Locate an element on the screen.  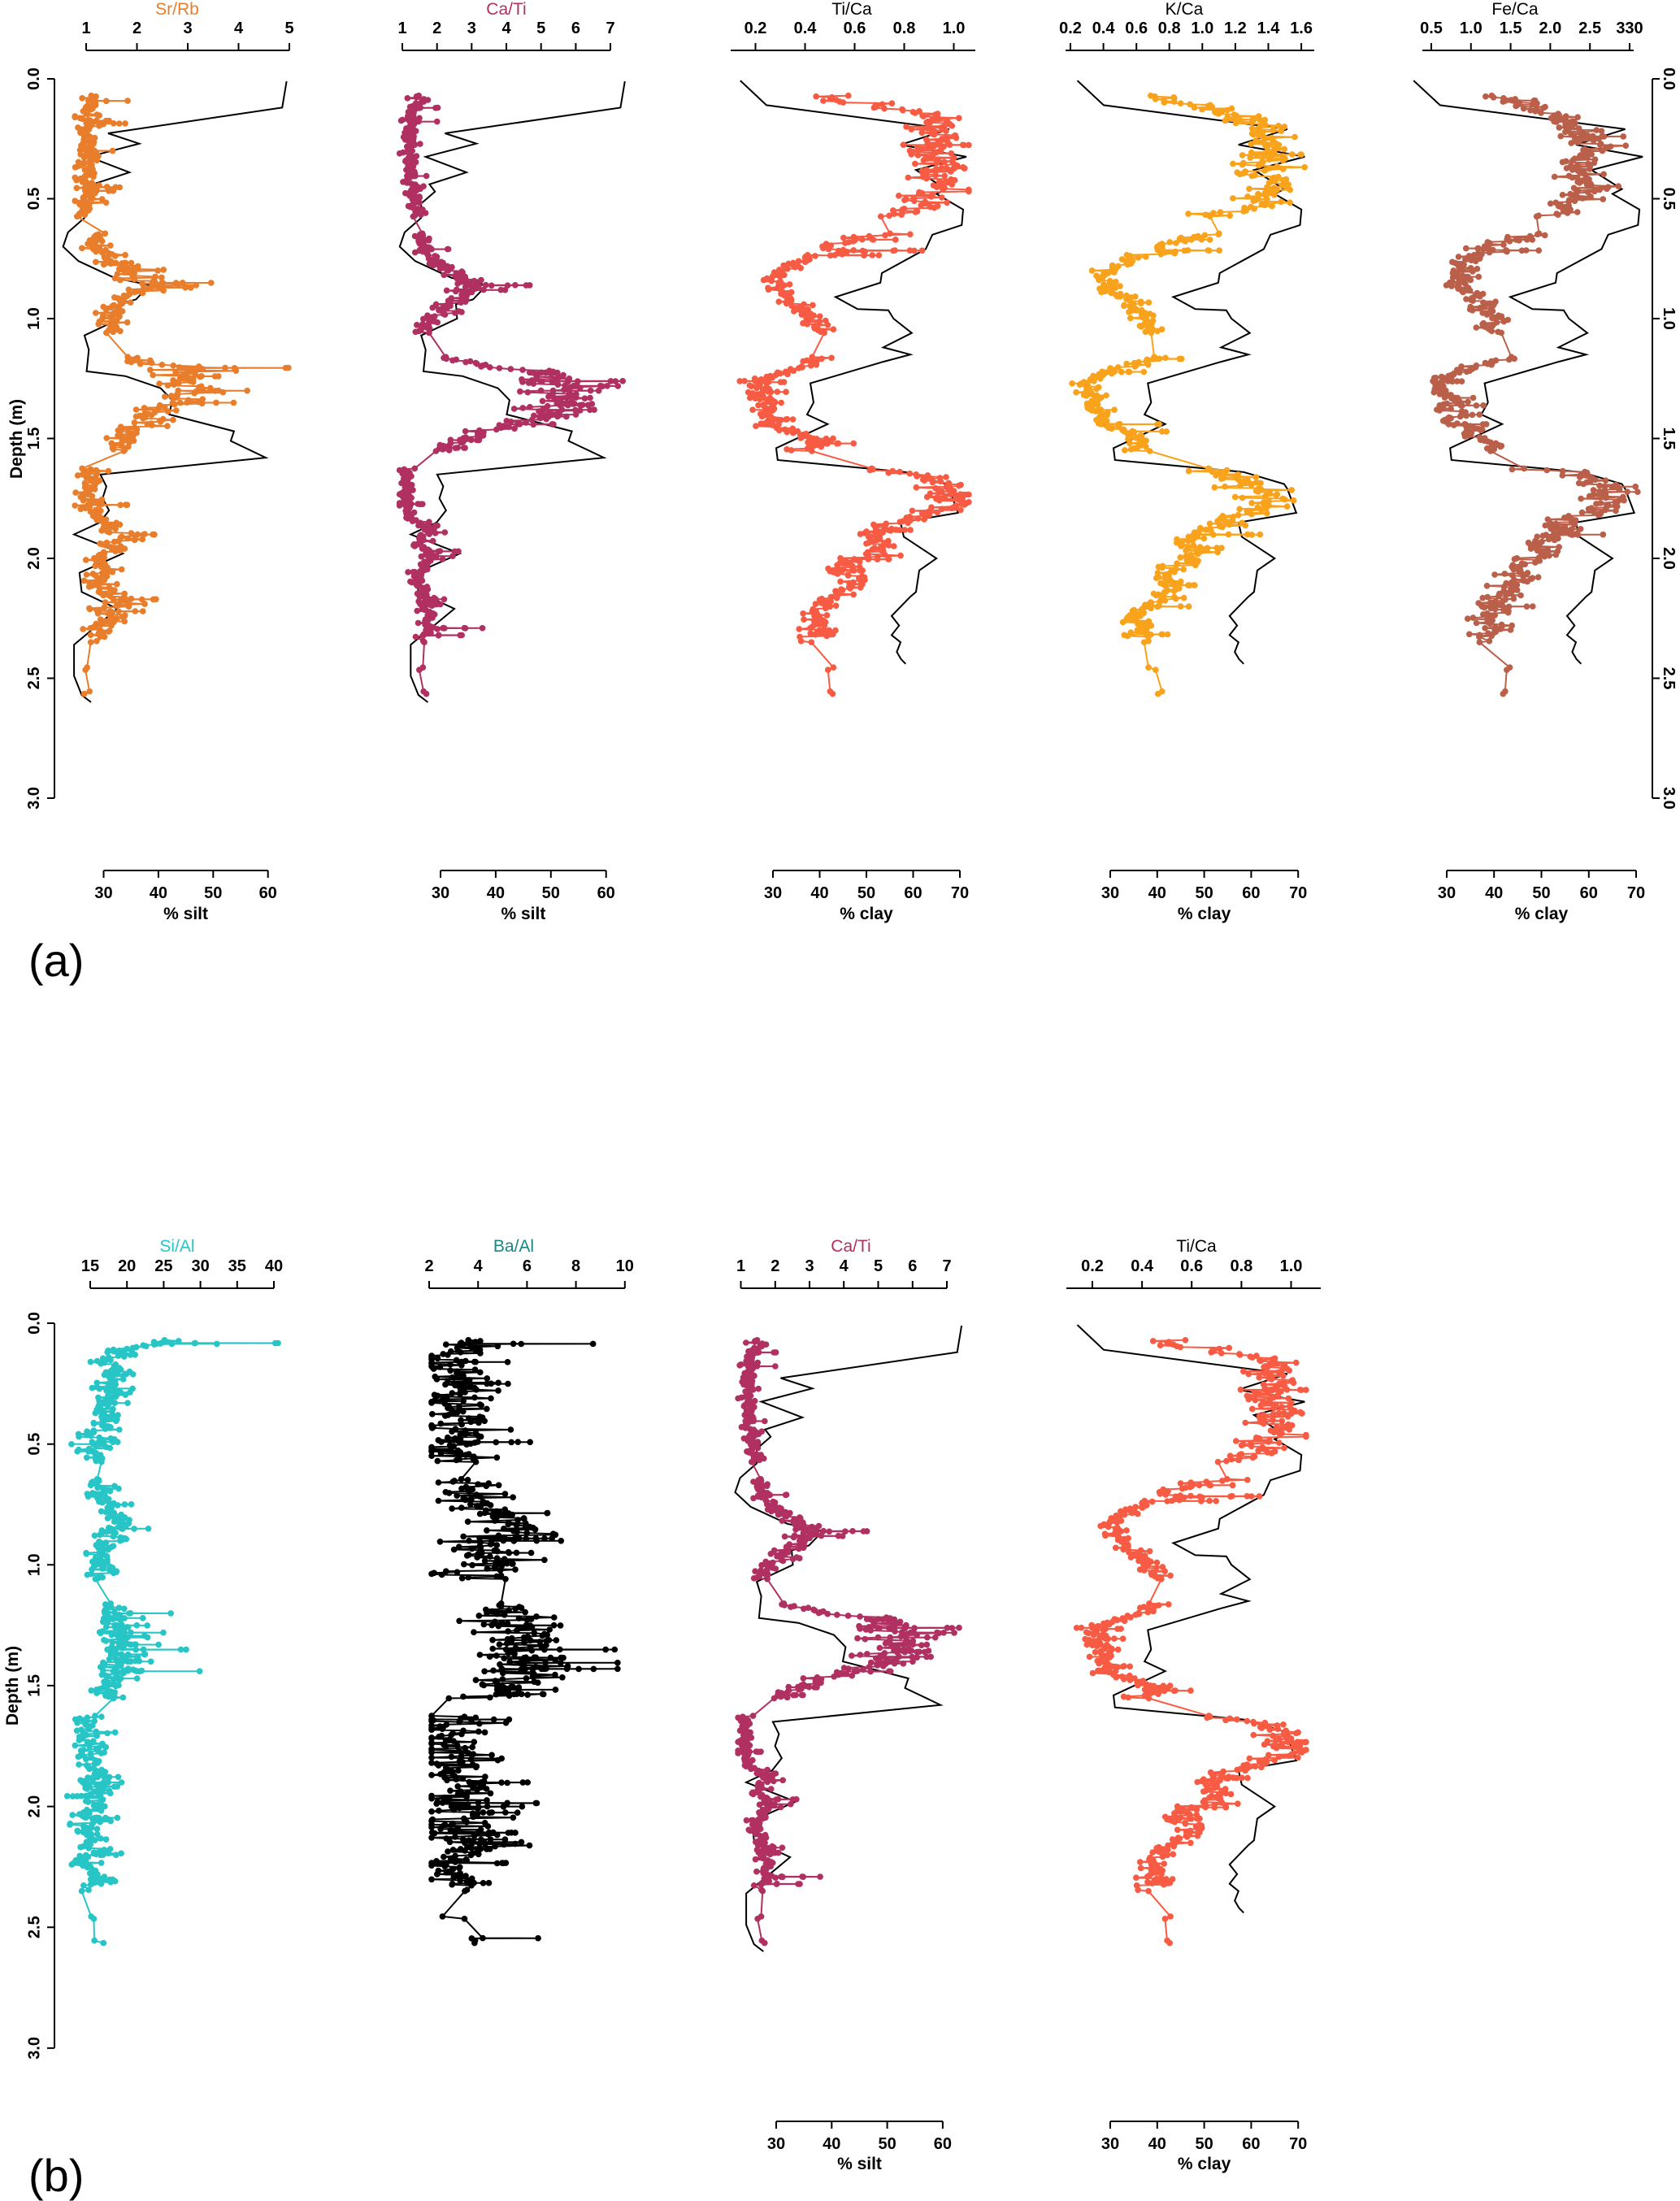
svg-text: 1.4 is located at coordinates (1269, 28).